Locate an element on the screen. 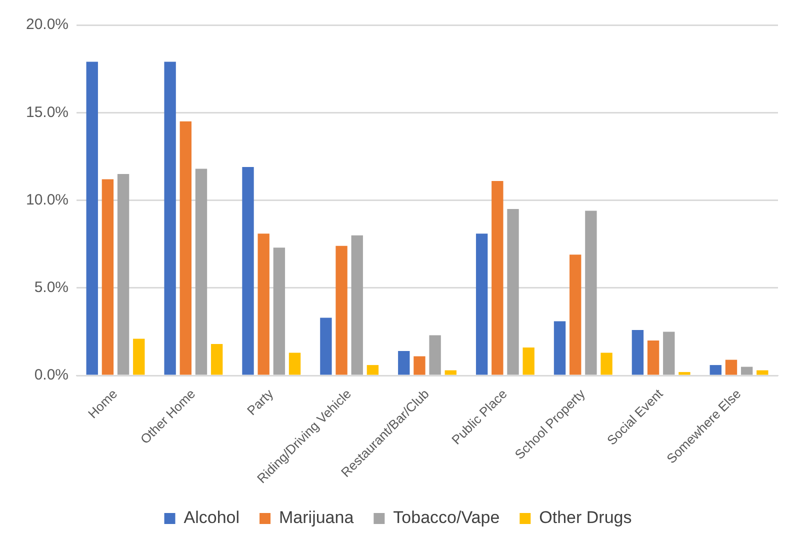 The height and width of the screenshot is (555, 796). y-tick-label: 0.0% is located at coordinates (51, 375).